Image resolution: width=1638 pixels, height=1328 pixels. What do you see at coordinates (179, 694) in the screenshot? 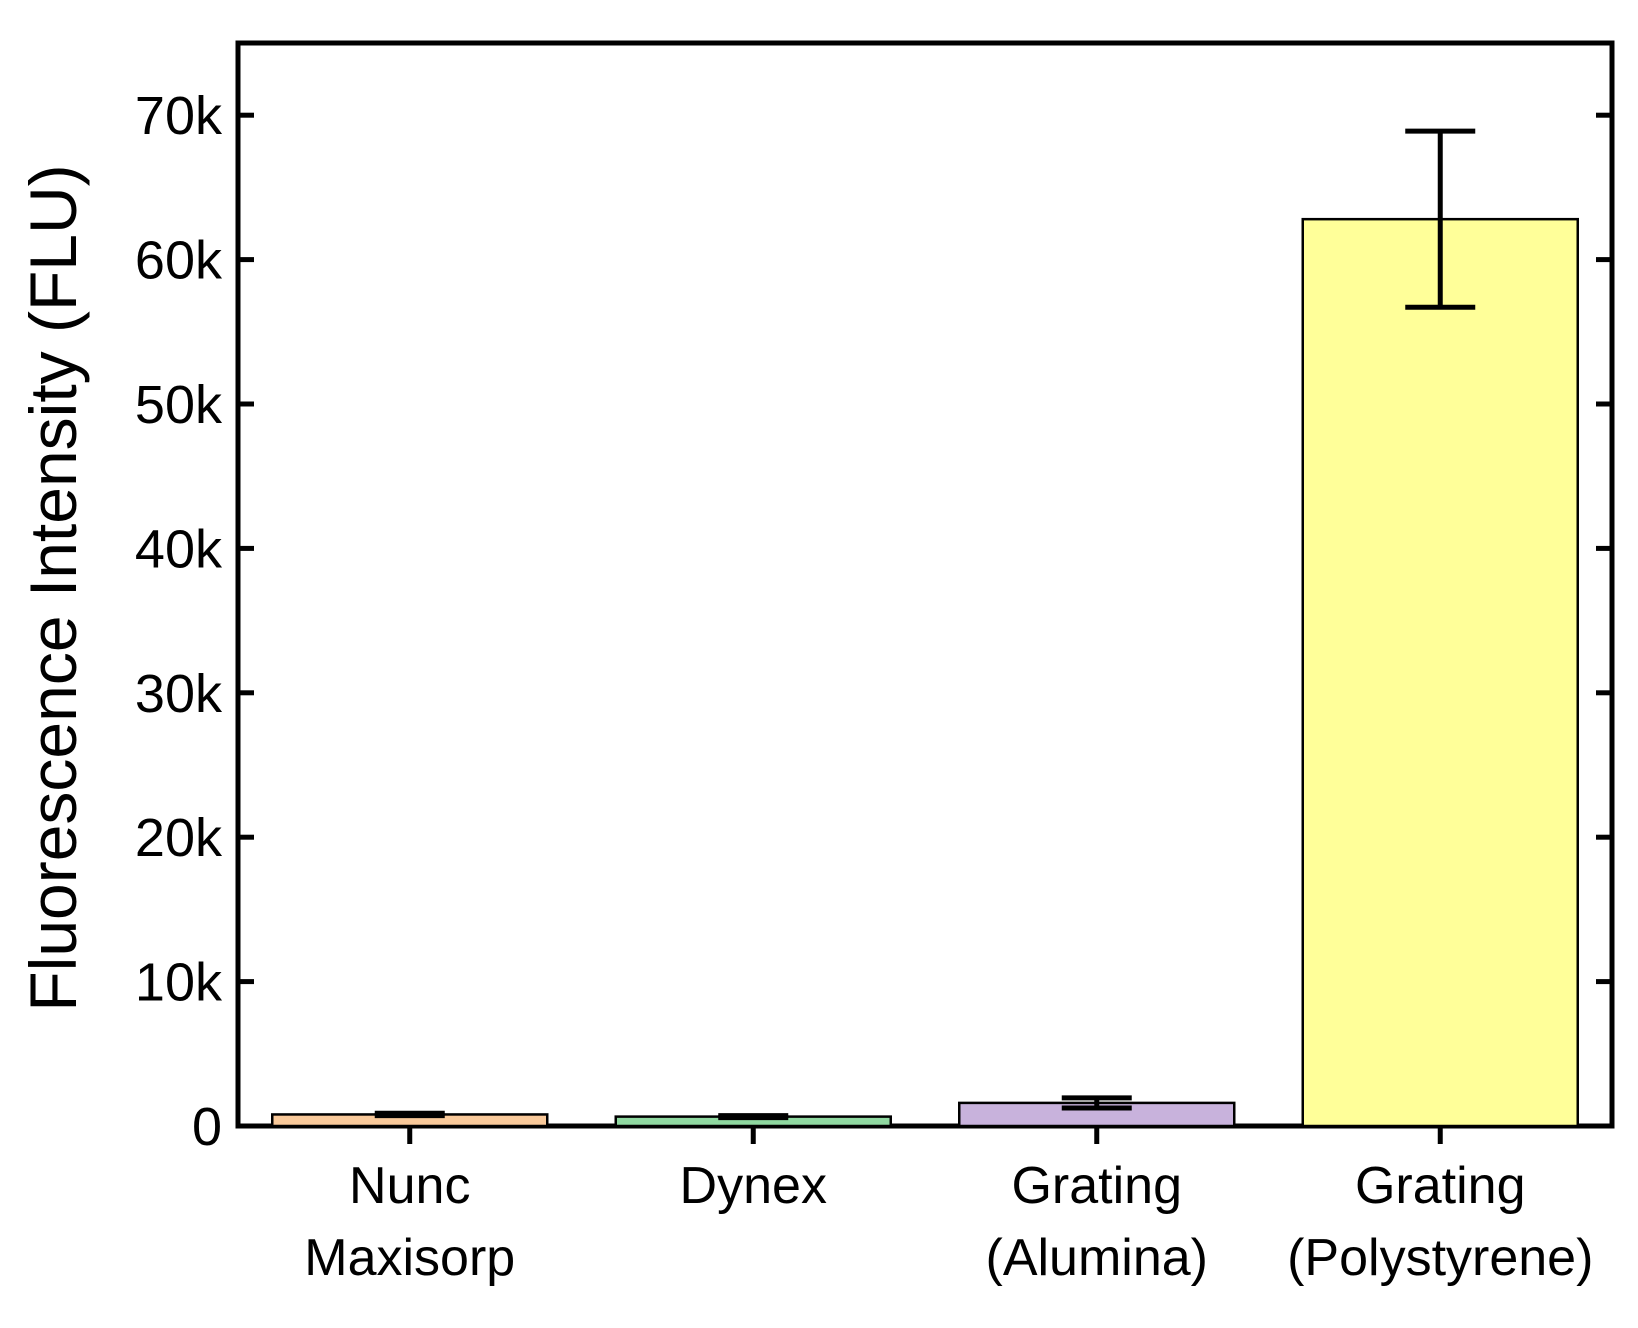
I see `y-tick-label: 30k` at bounding box center [179, 694].